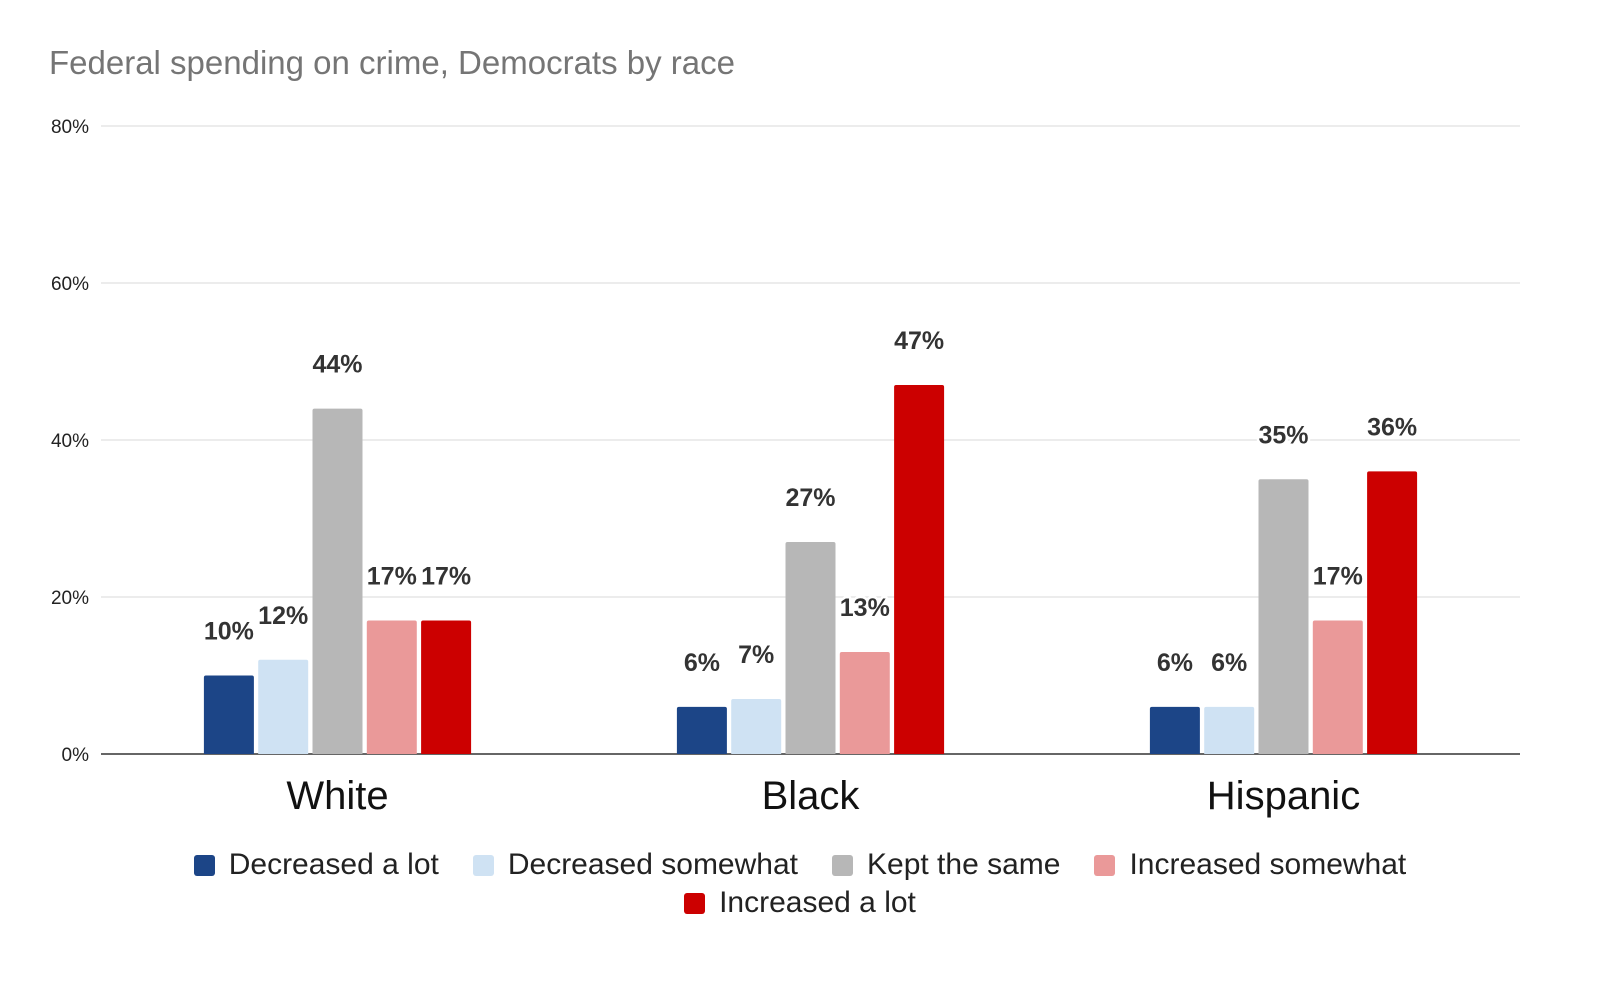 The image size is (1600, 989). I want to click on legend-item: Decreased somewhat, so click(635, 865).